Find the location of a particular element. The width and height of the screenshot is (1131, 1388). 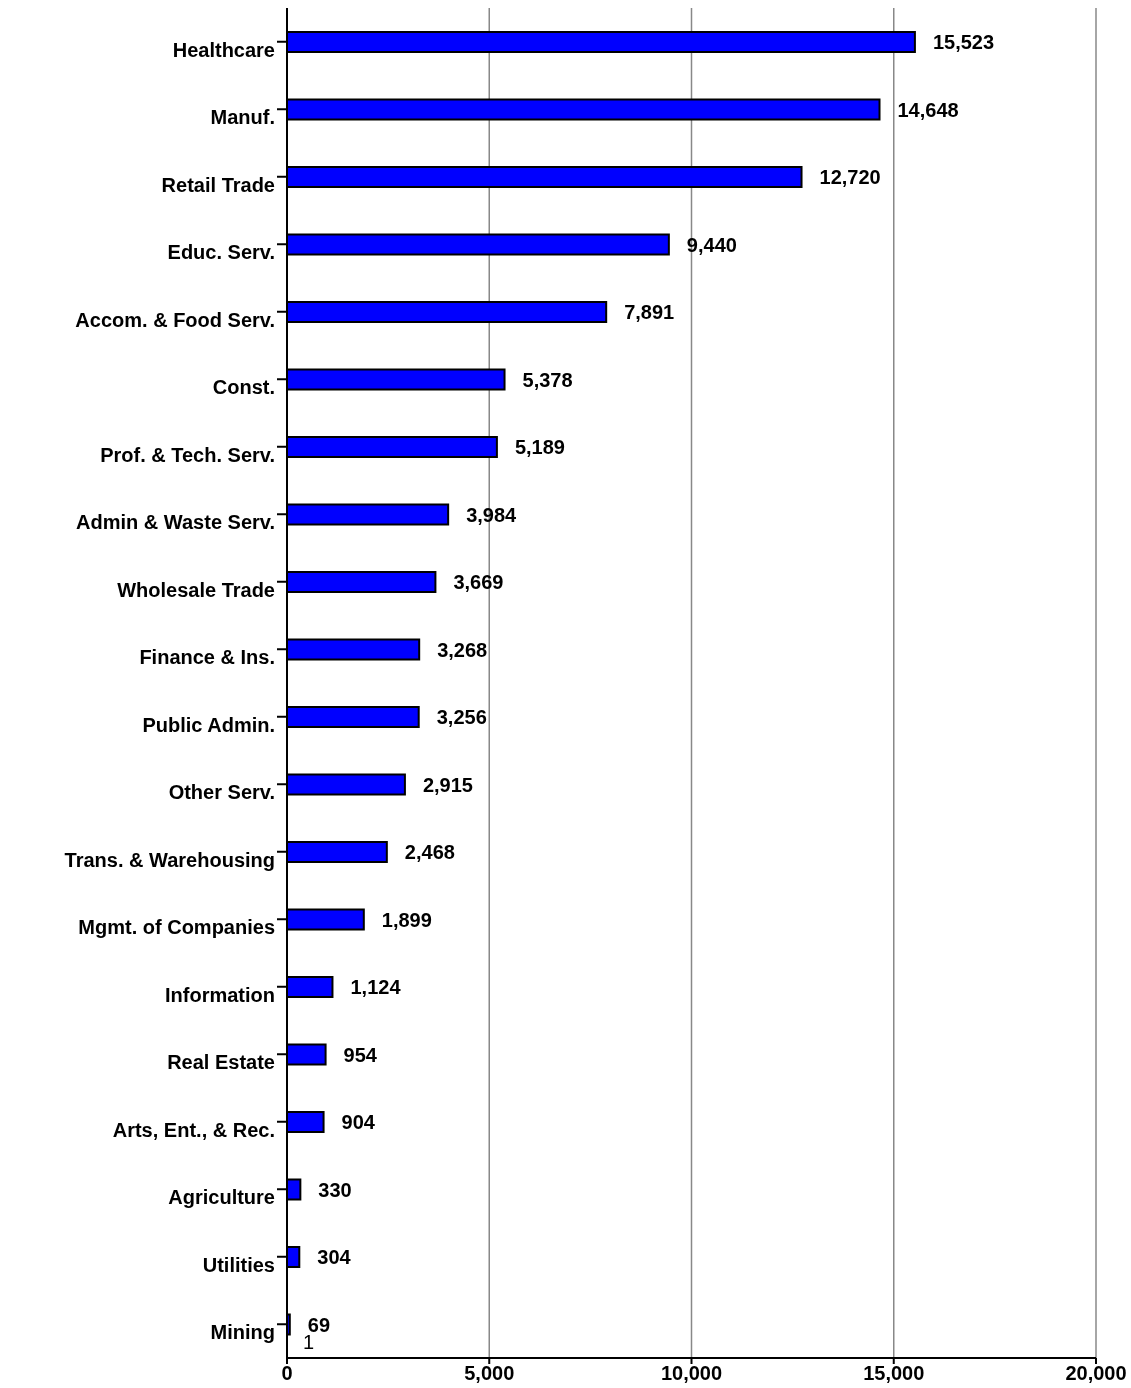

data-label: 1,899 is located at coordinates (406, 919).